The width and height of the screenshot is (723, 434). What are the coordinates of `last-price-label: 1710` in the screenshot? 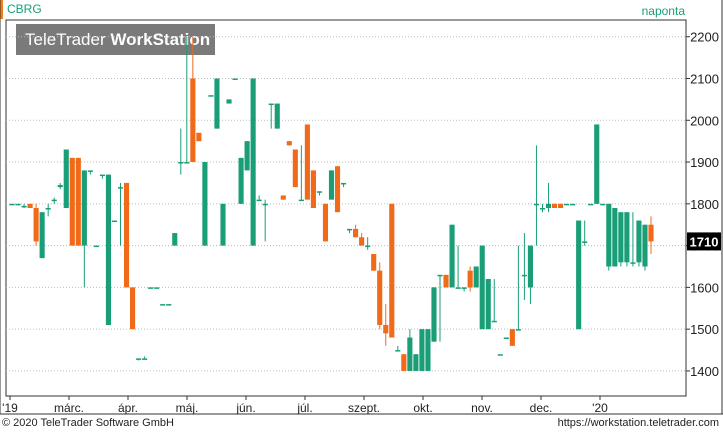 It's located at (704, 241).